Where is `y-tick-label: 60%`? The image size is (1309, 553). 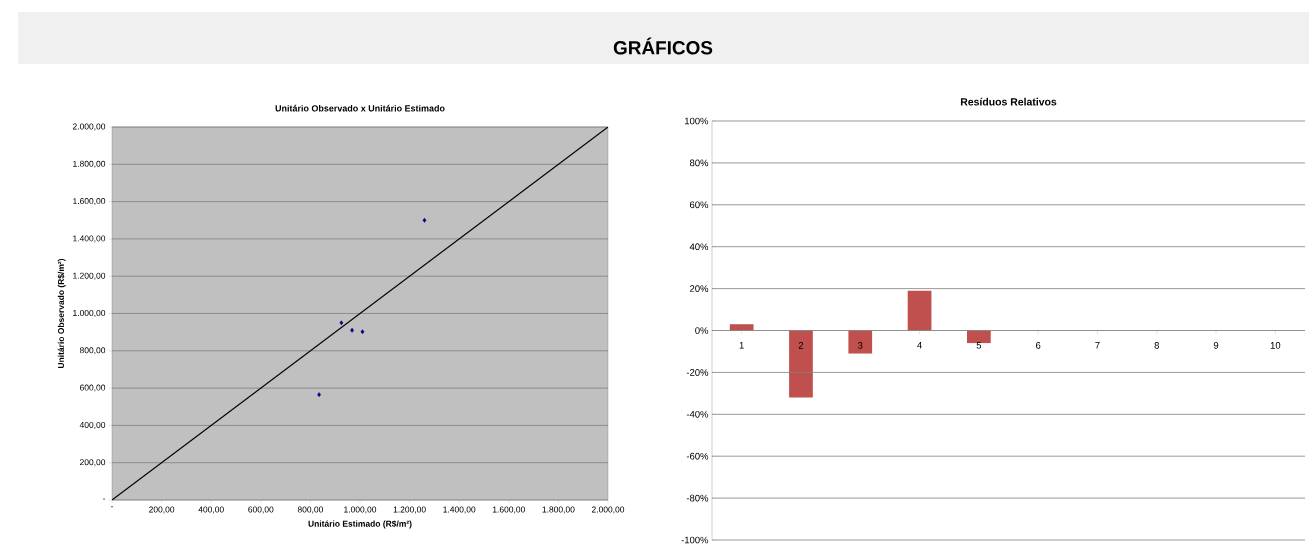 y-tick-label: 60% is located at coordinates (699, 205).